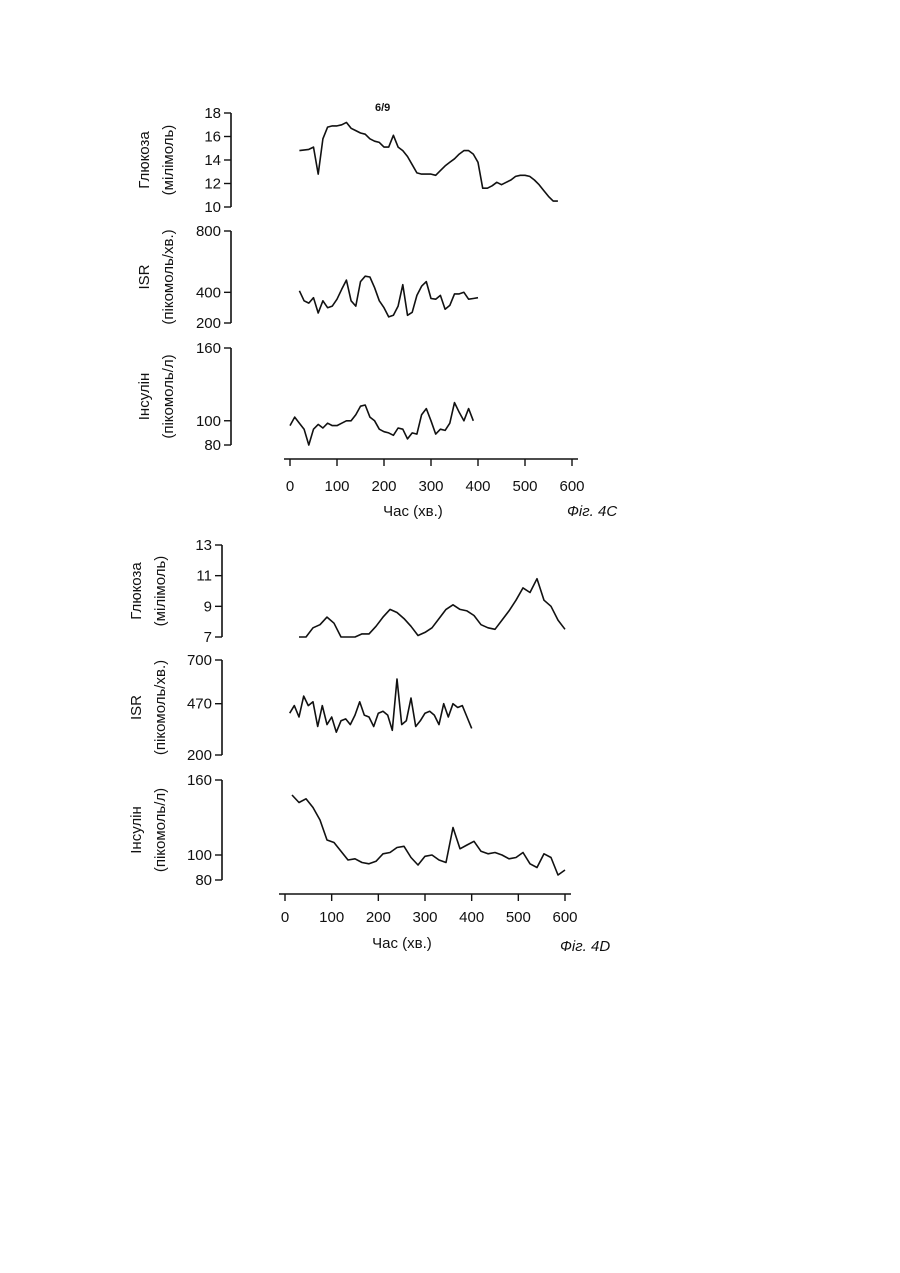  I want to click on fig-4c-figure-label: Фіг. 4С, so click(592, 511).